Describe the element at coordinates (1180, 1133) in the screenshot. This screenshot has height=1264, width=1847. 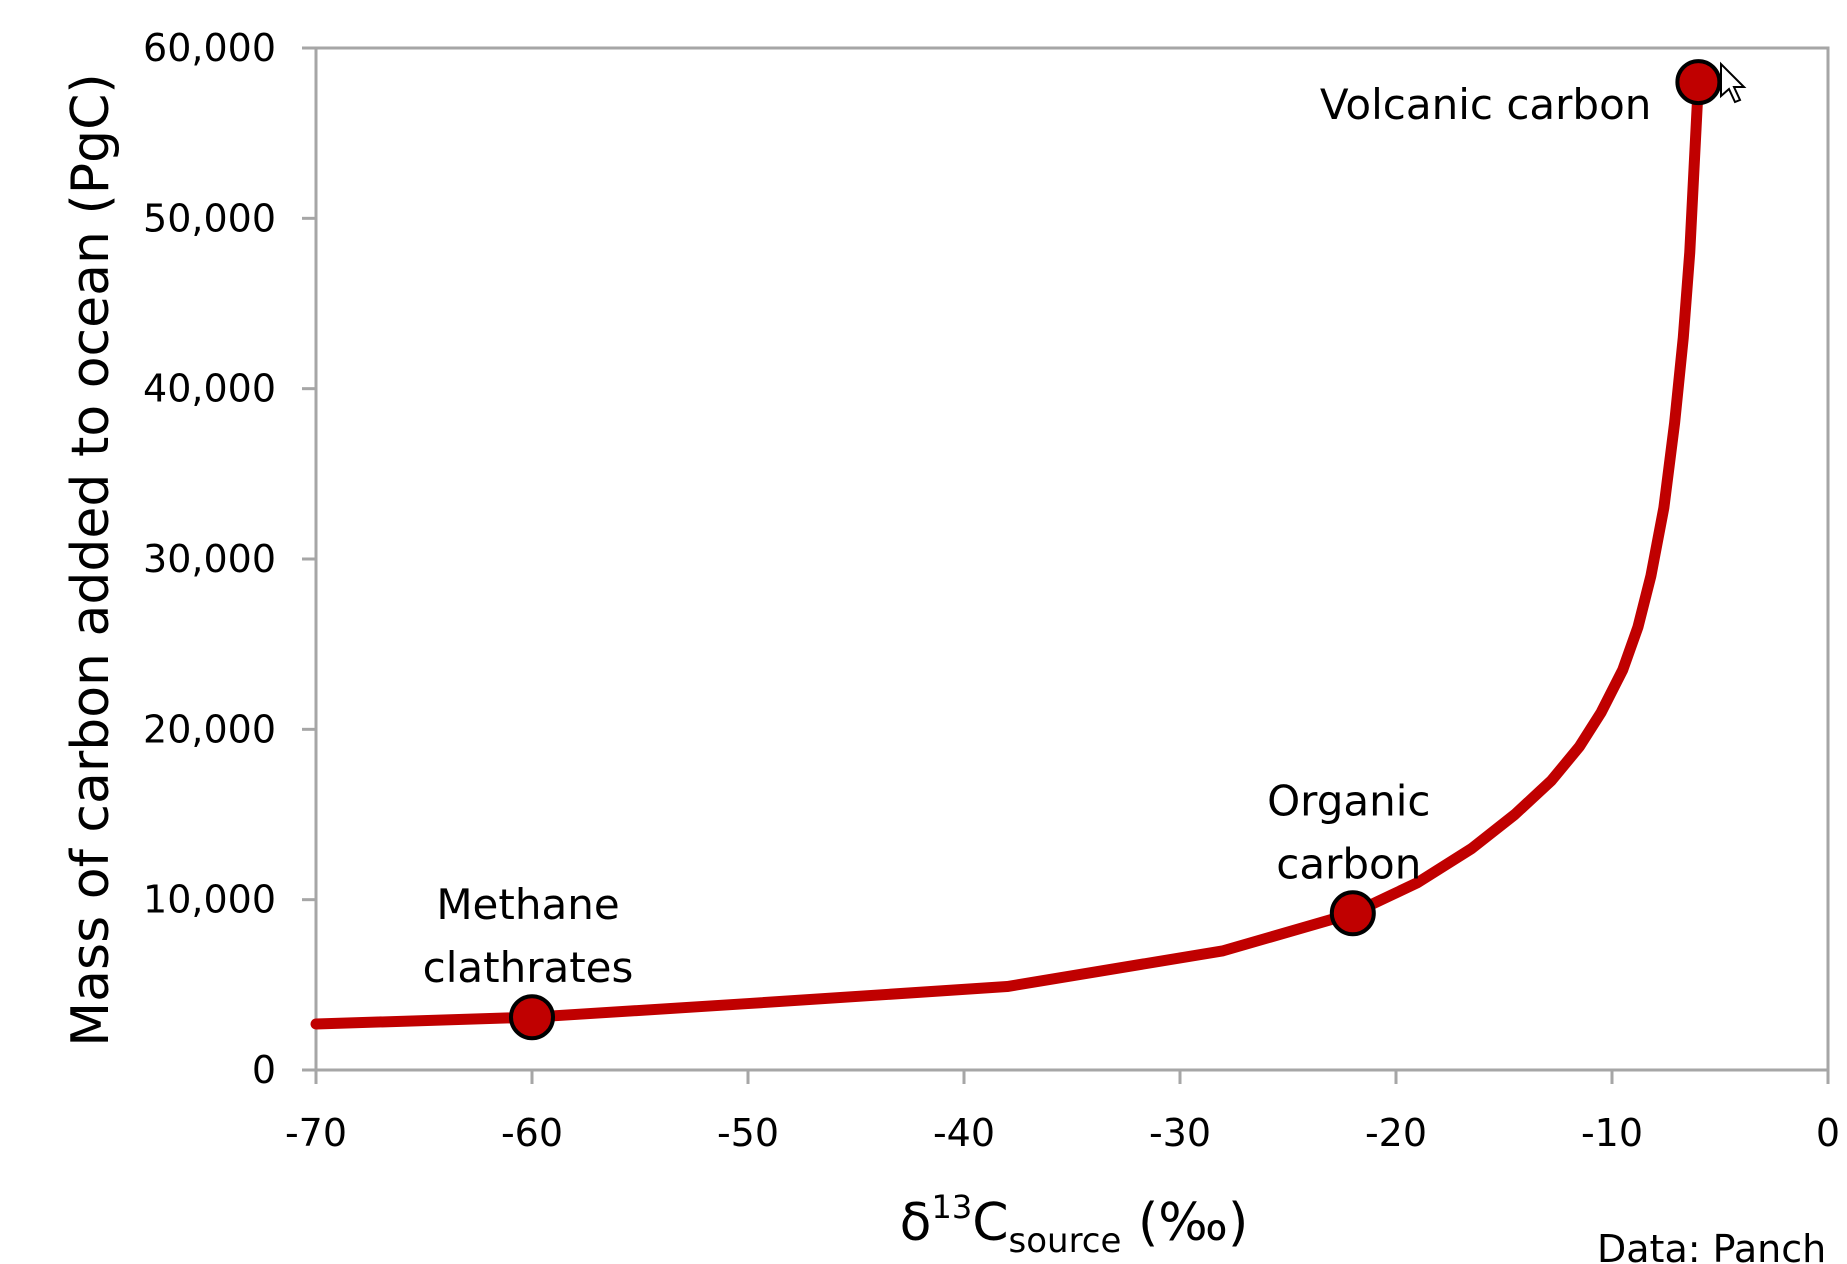
I see `x-tick-label: -30` at that location.